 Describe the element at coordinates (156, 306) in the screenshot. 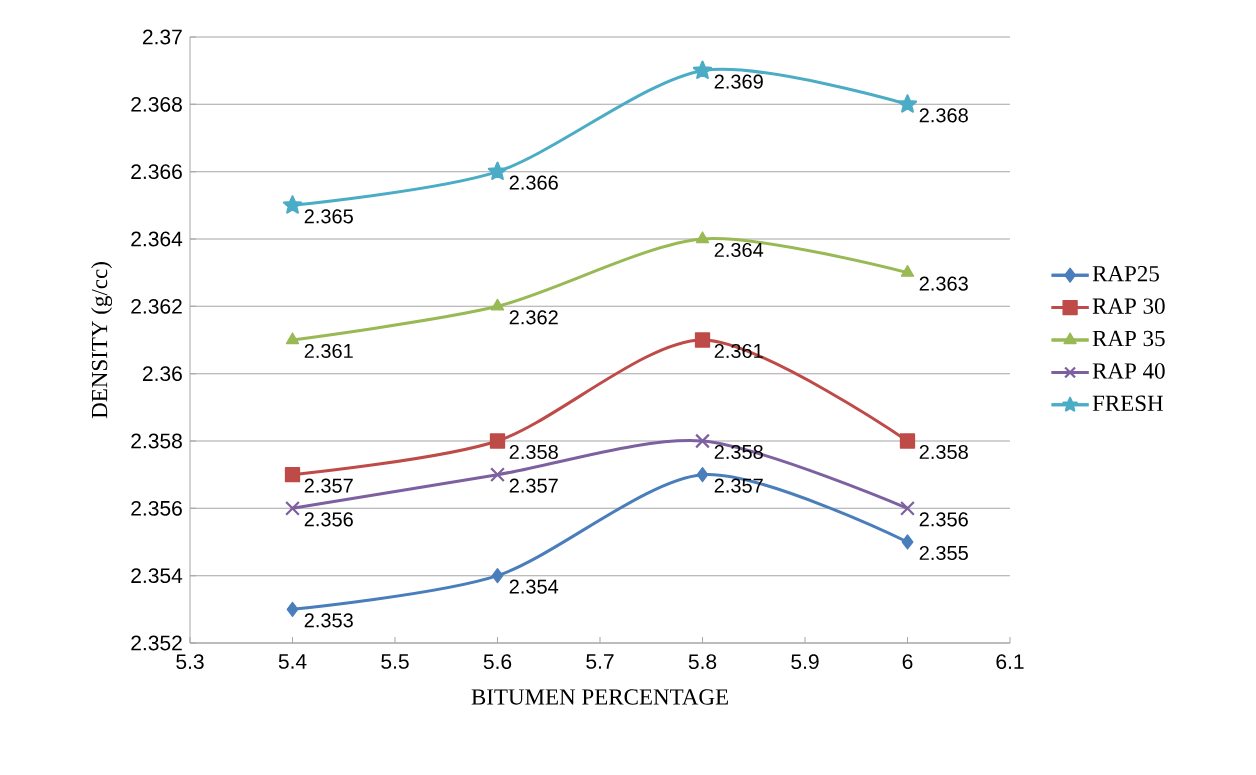

I see `y-tick-label: 2.362` at that location.